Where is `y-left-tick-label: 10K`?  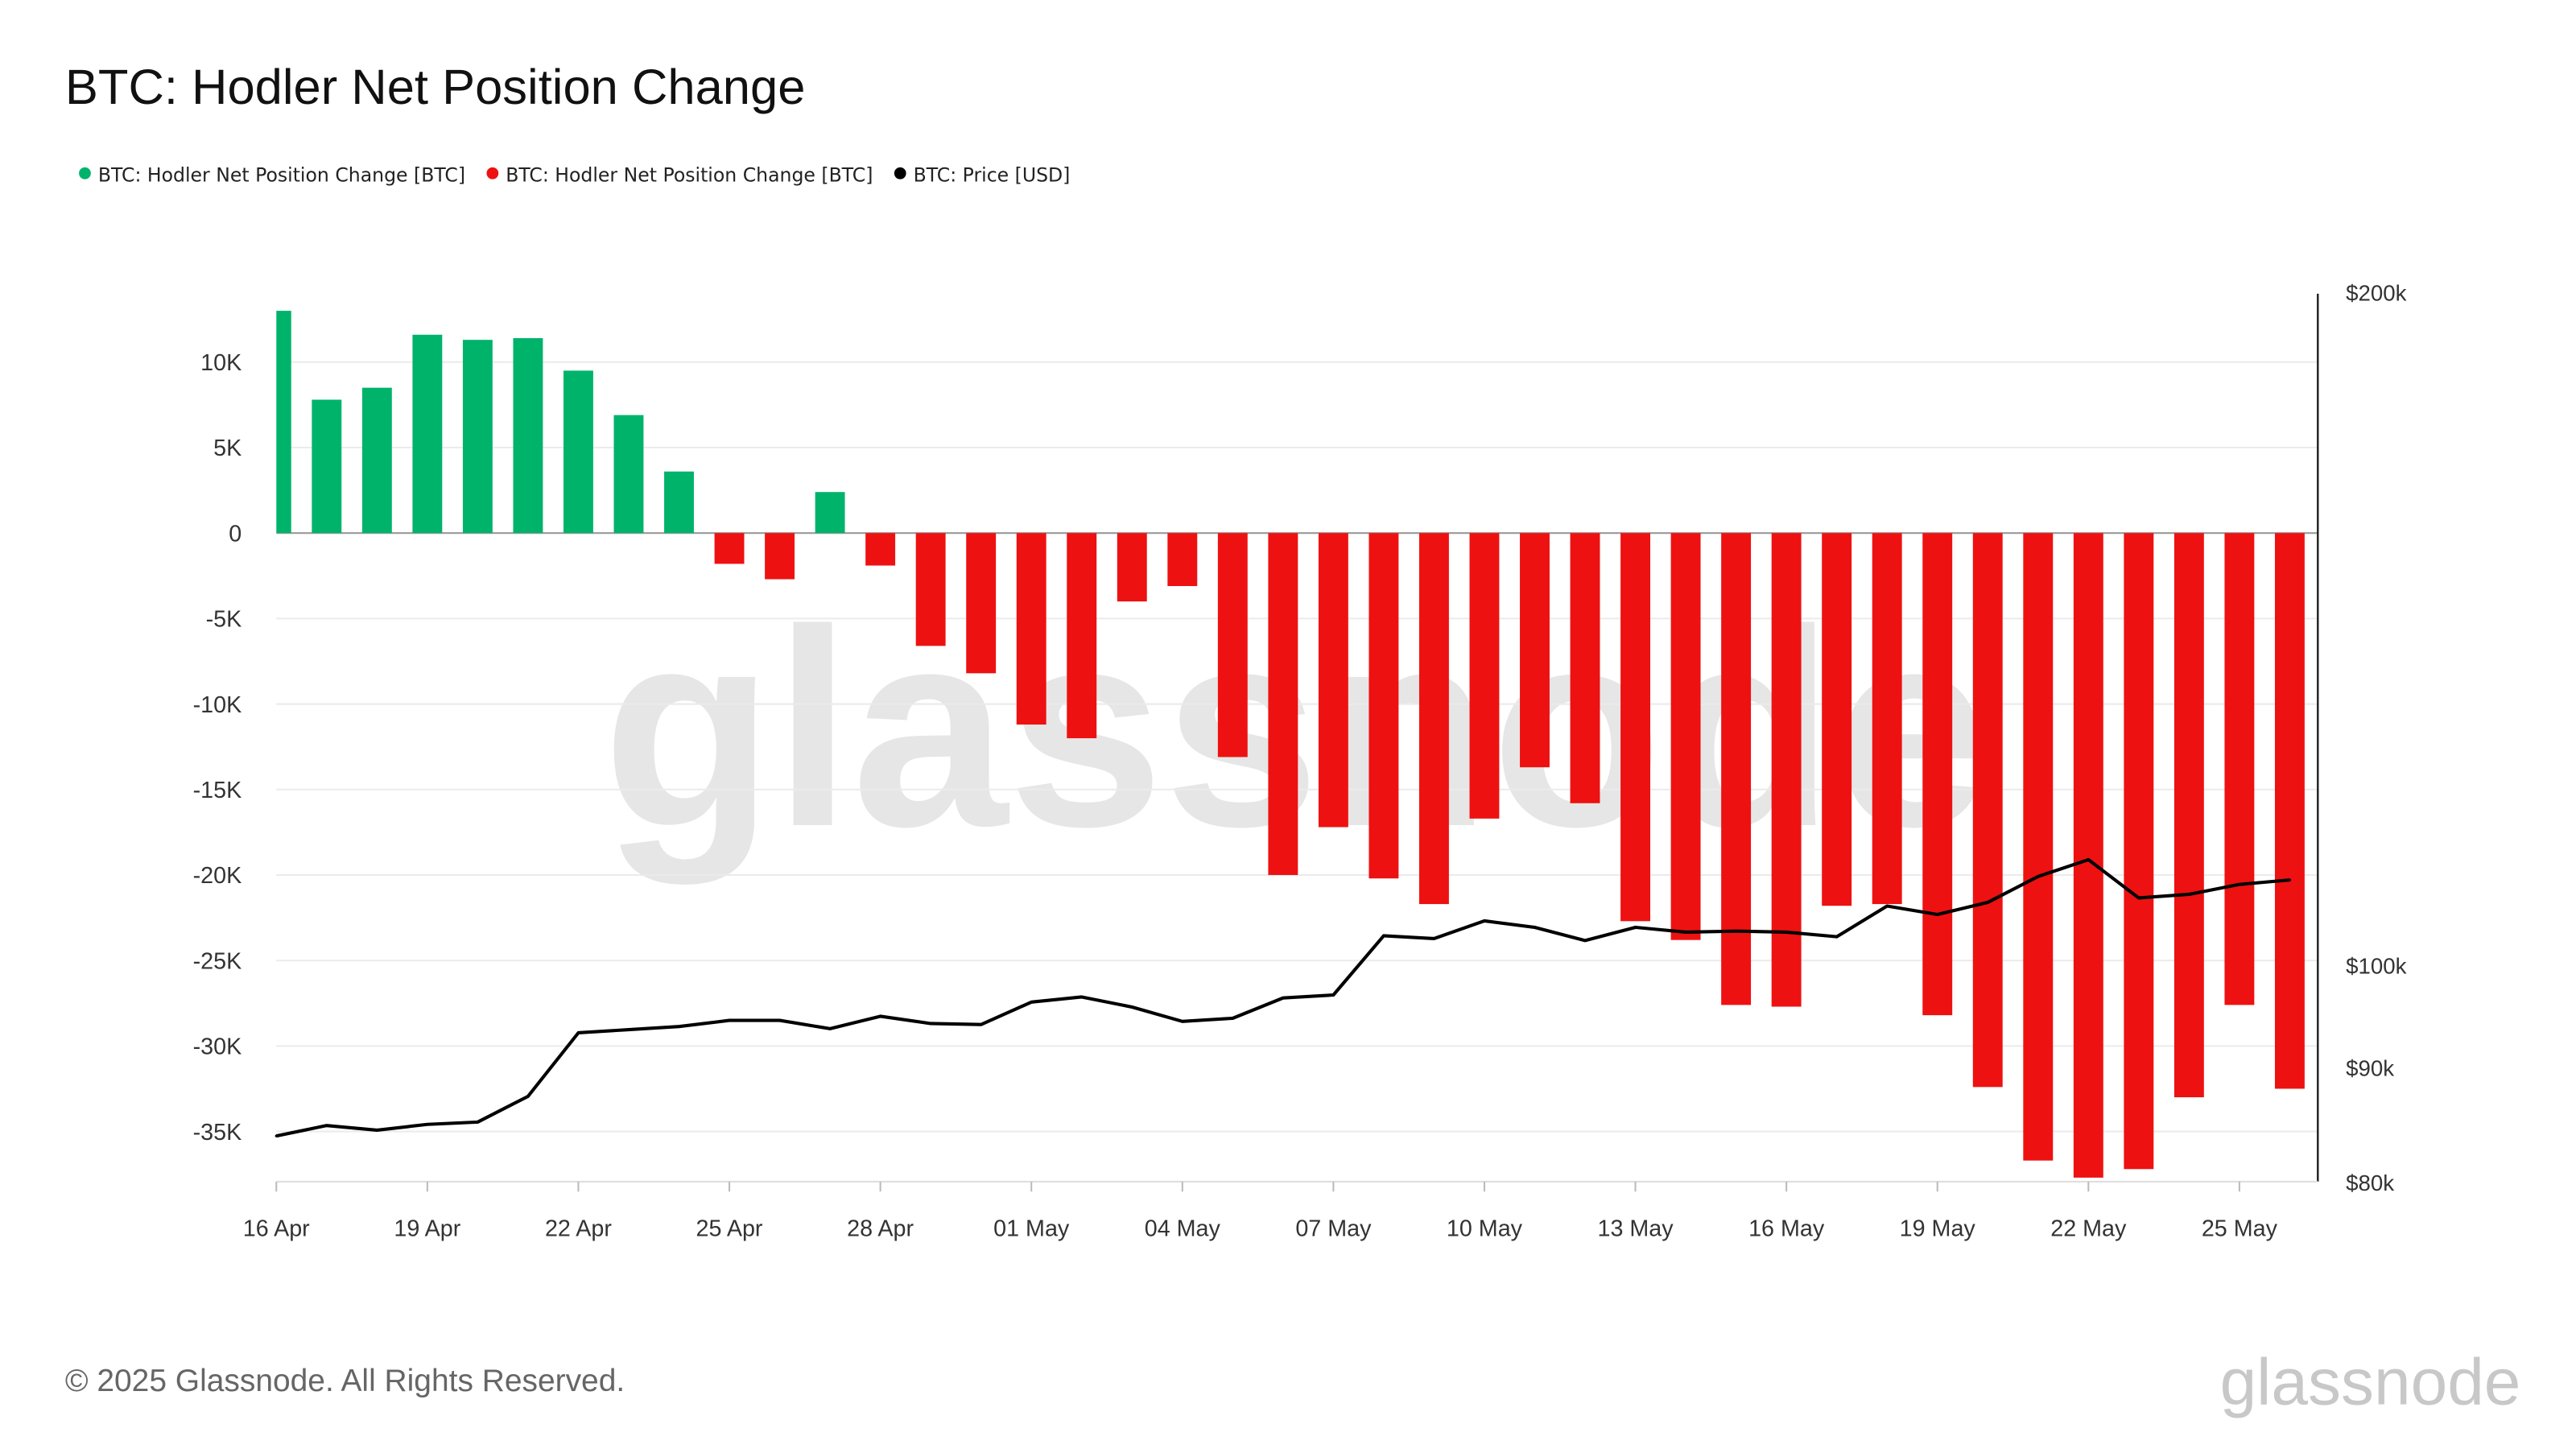
y-left-tick-label: 10K is located at coordinates (221, 363).